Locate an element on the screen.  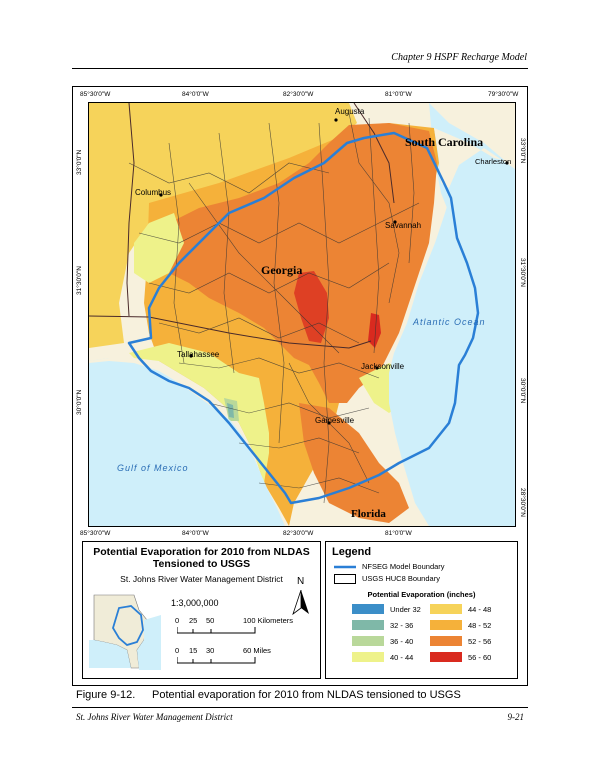
legend-title: Legend is located at coordinates (352, 552).